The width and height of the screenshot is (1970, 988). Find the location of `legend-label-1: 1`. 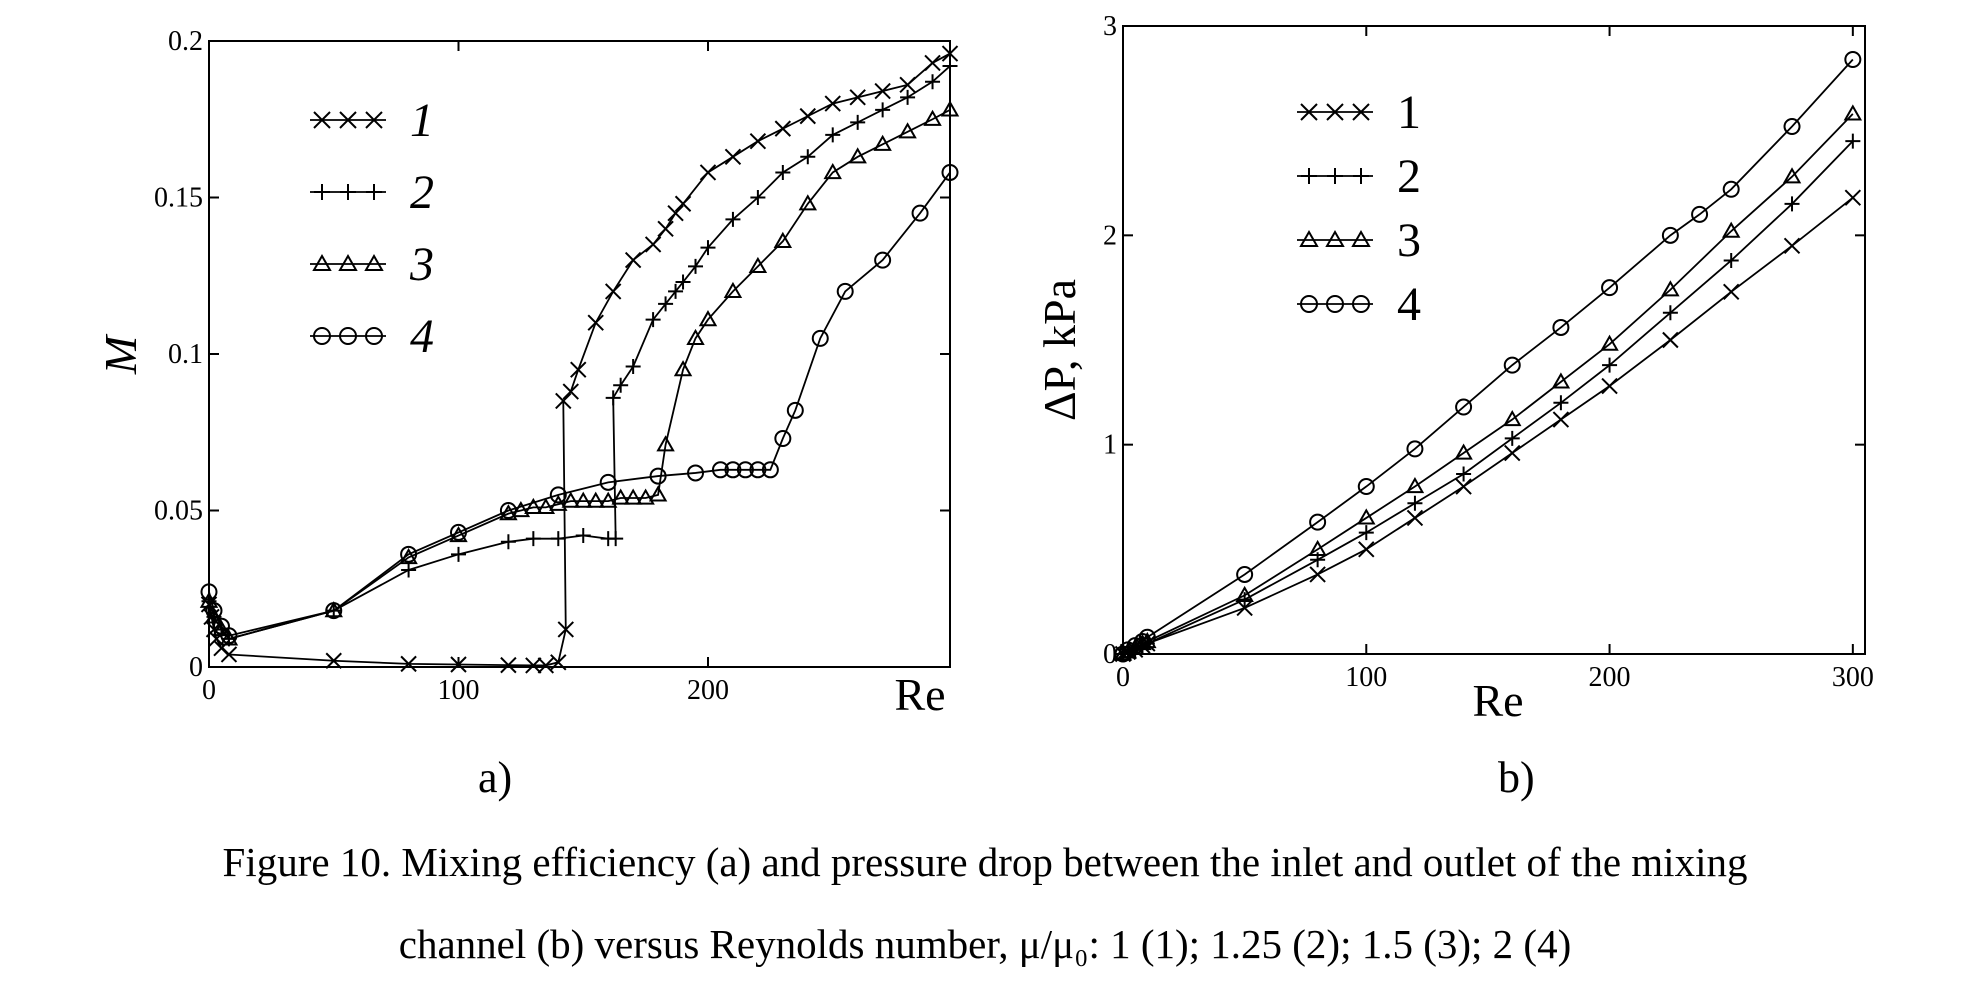

legend-label-1: 1 is located at coordinates (1409, 112).